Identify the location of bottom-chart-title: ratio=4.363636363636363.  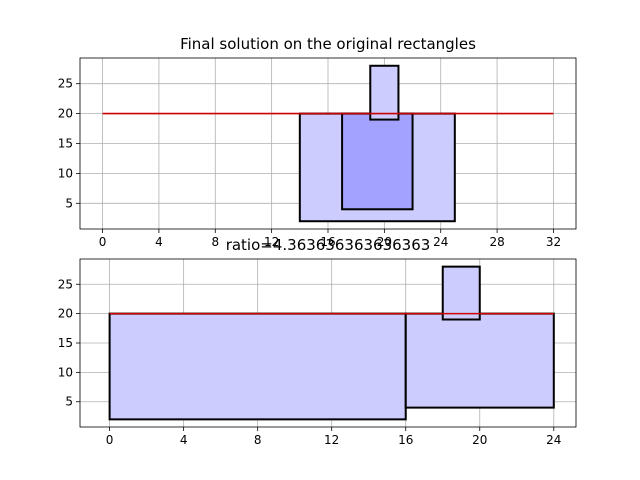
(328, 245).